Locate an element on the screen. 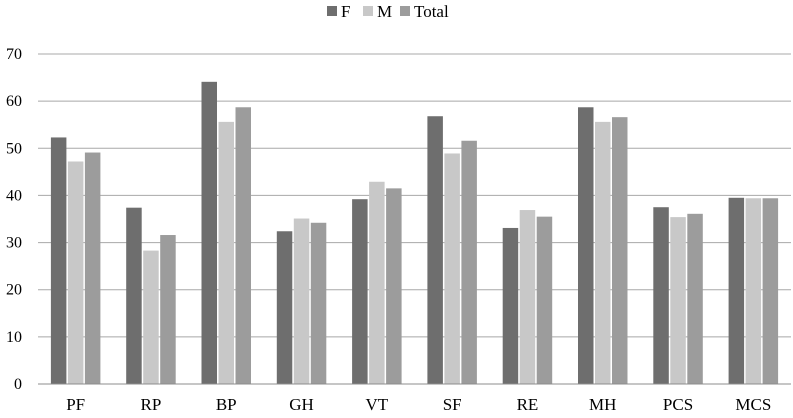  x-tick-label: GH is located at coordinates (301, 404).